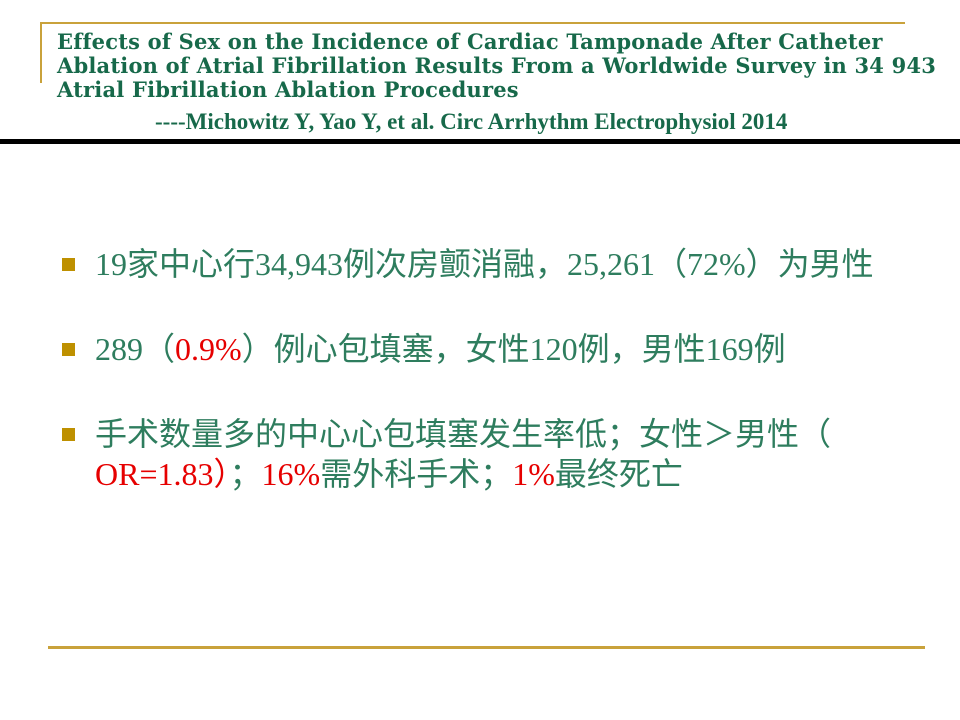  What do you see at coordinates (463, 434) in the screenshot?
I see `bullet-segment: 手术数量多的中心心包填塞发生率低；女性＞男性（` at bounding box center [463, 434].